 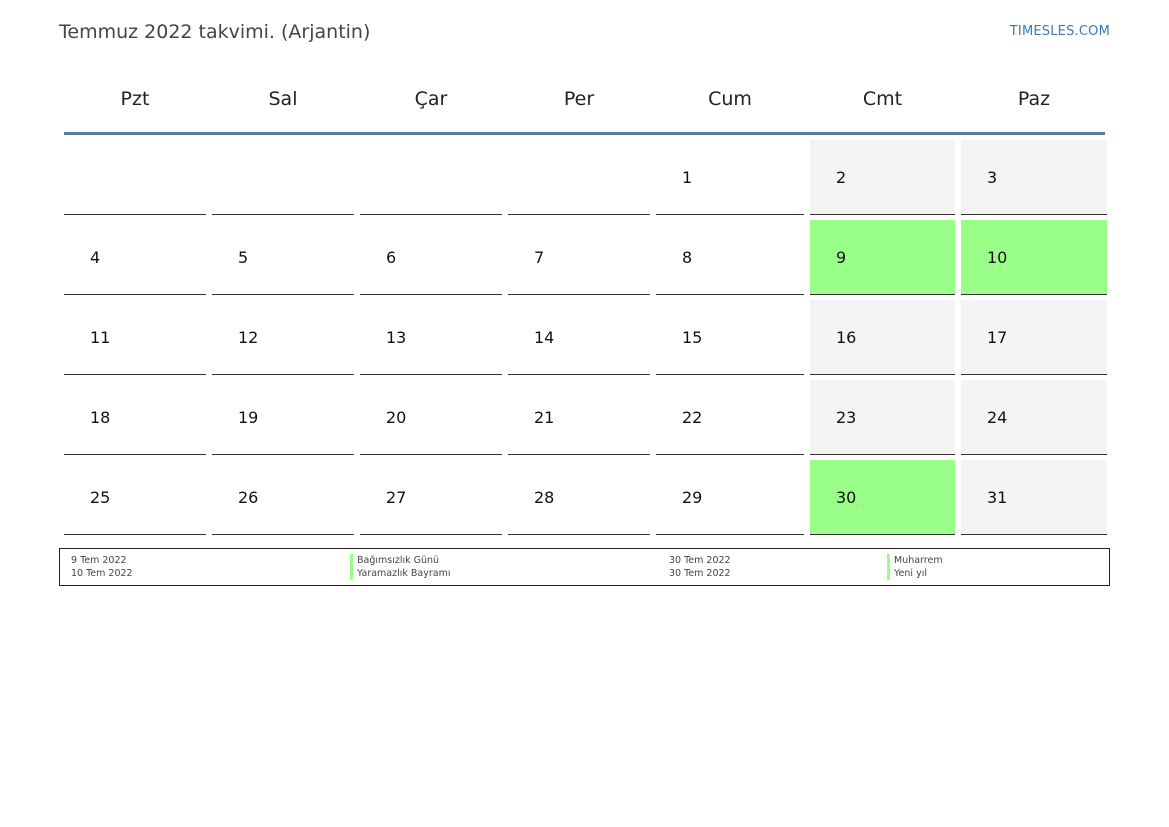 I want to click on day-cell: 8, so click(x=730, y=257).